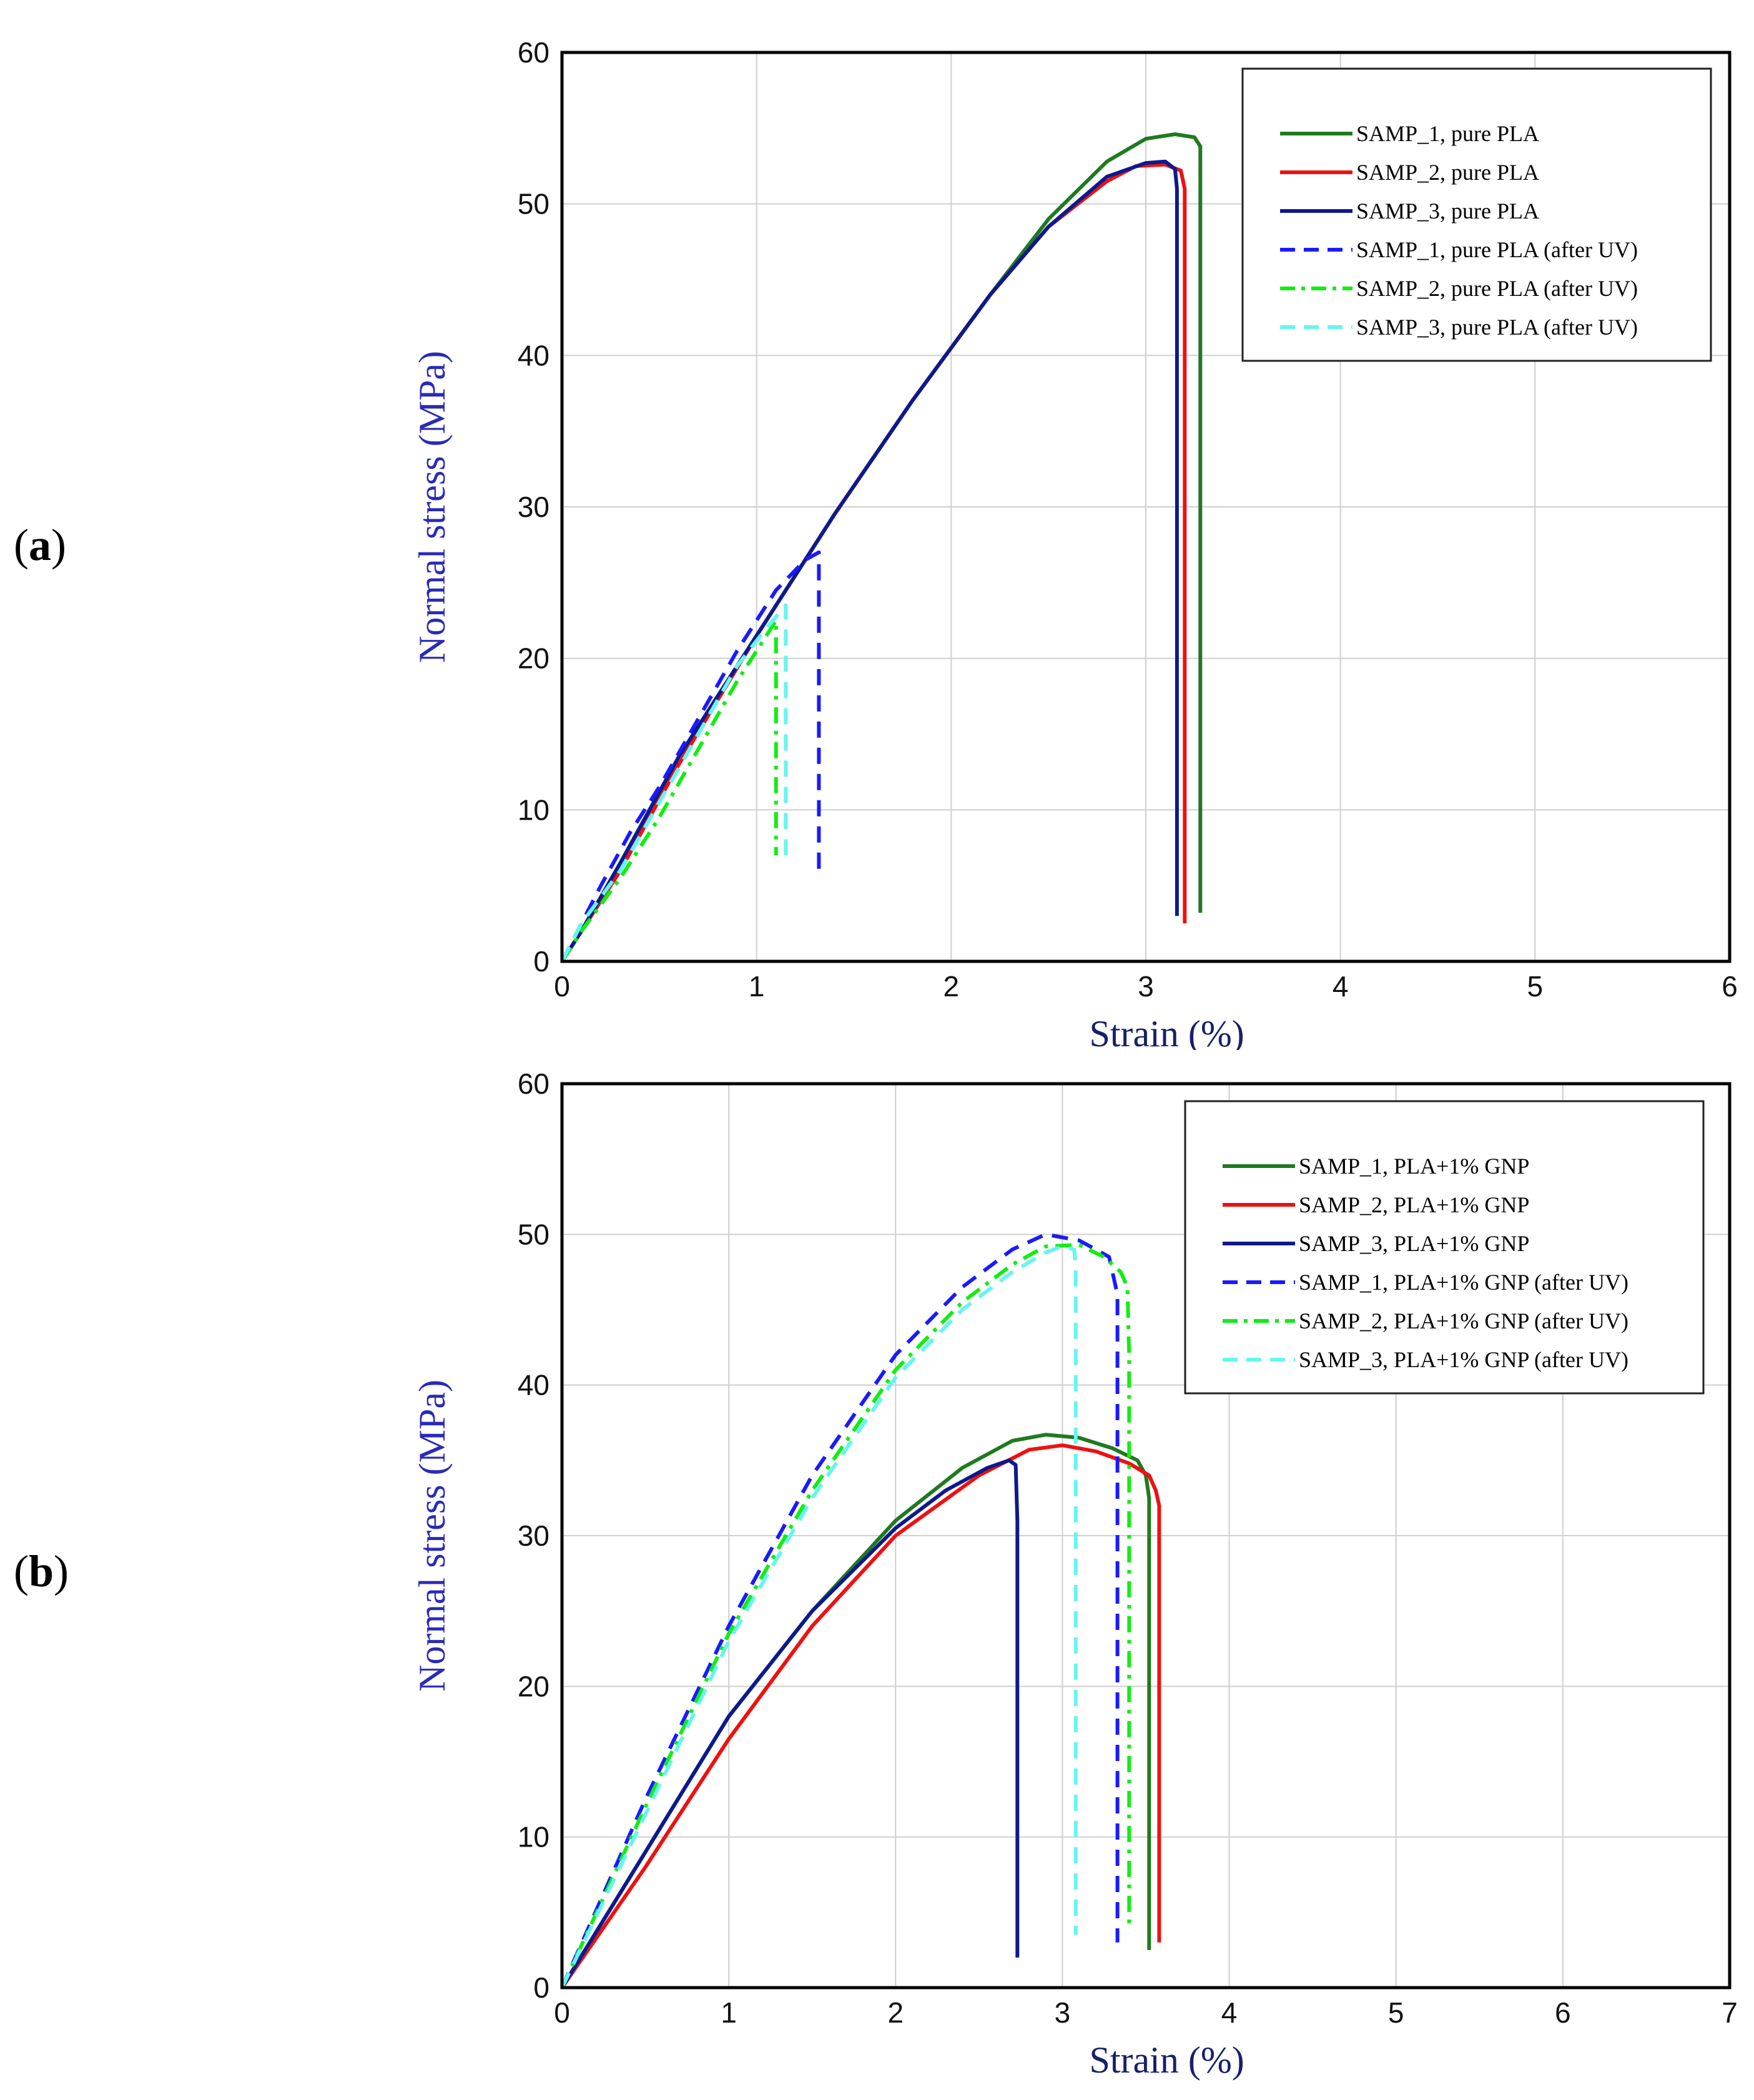 The width and height of the screenshot is (1754, 2100). What do you see at coordinates (1535, 986) in the screenshot?
I see `x-tick-label-a-5: 5` at bounding box center [1535, 986].